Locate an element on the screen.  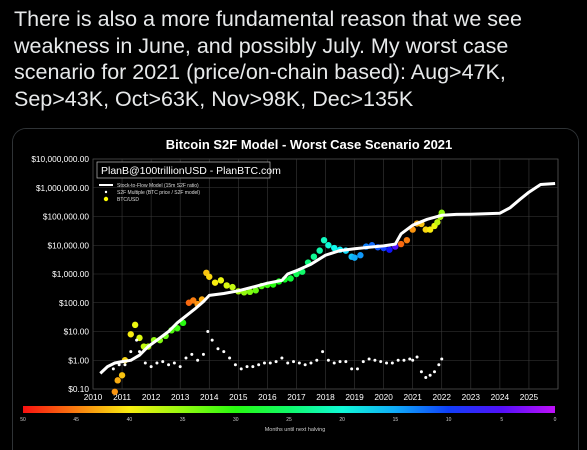
x-tick-label: 2016 is located at coordinates (267, 397).